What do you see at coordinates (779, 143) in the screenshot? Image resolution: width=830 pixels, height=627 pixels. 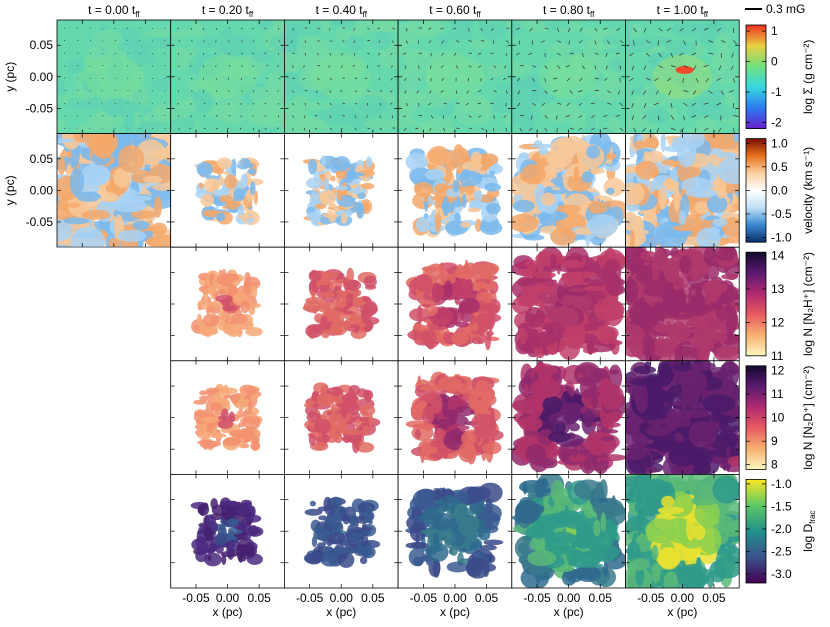 I see `colorbar-tick-label: 1.0` at bounding box center [779, 143].